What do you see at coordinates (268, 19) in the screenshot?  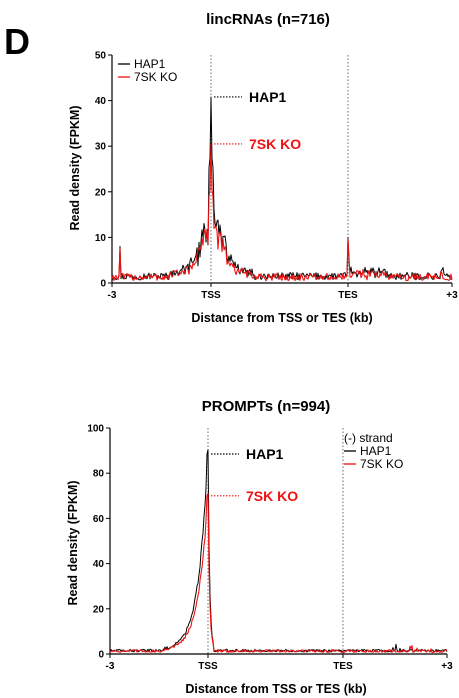 I see `chart-title: lincRNAs (n=716)` at bounding box center [268, 19].